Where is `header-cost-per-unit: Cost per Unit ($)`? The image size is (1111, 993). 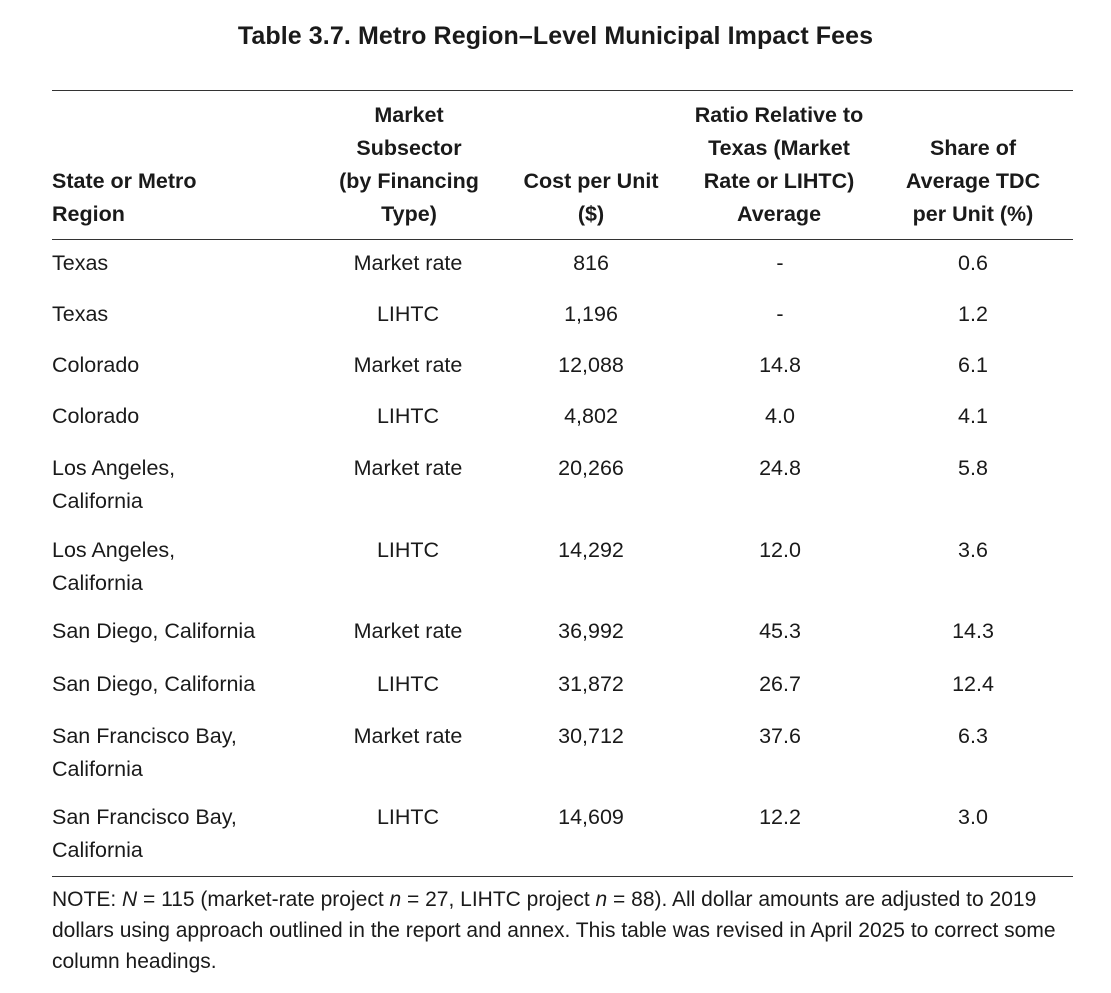 header-cost-per-unit: Cost per Unit ($) is located at coordinates (591, 198).